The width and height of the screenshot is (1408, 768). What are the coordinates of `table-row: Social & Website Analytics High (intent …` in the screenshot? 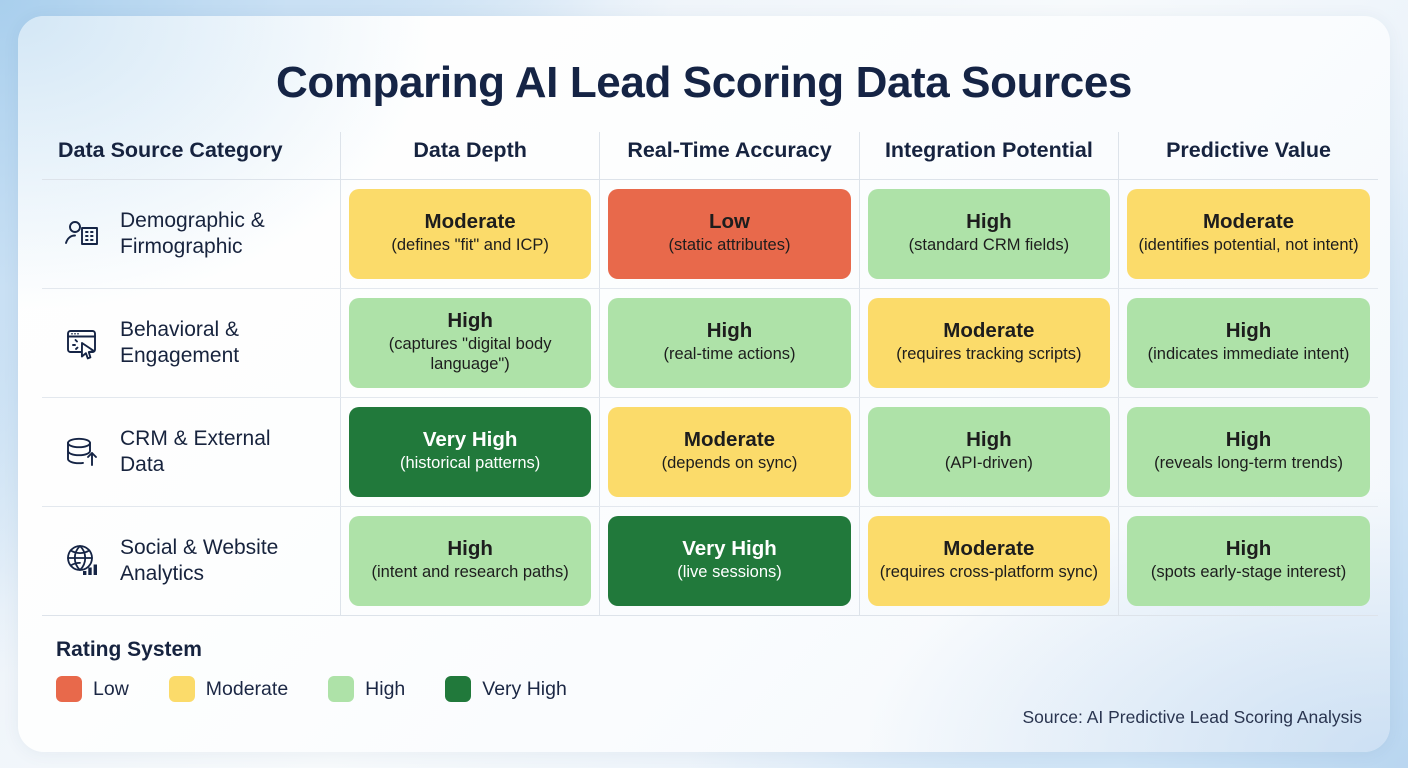 It's located at (710, 561).